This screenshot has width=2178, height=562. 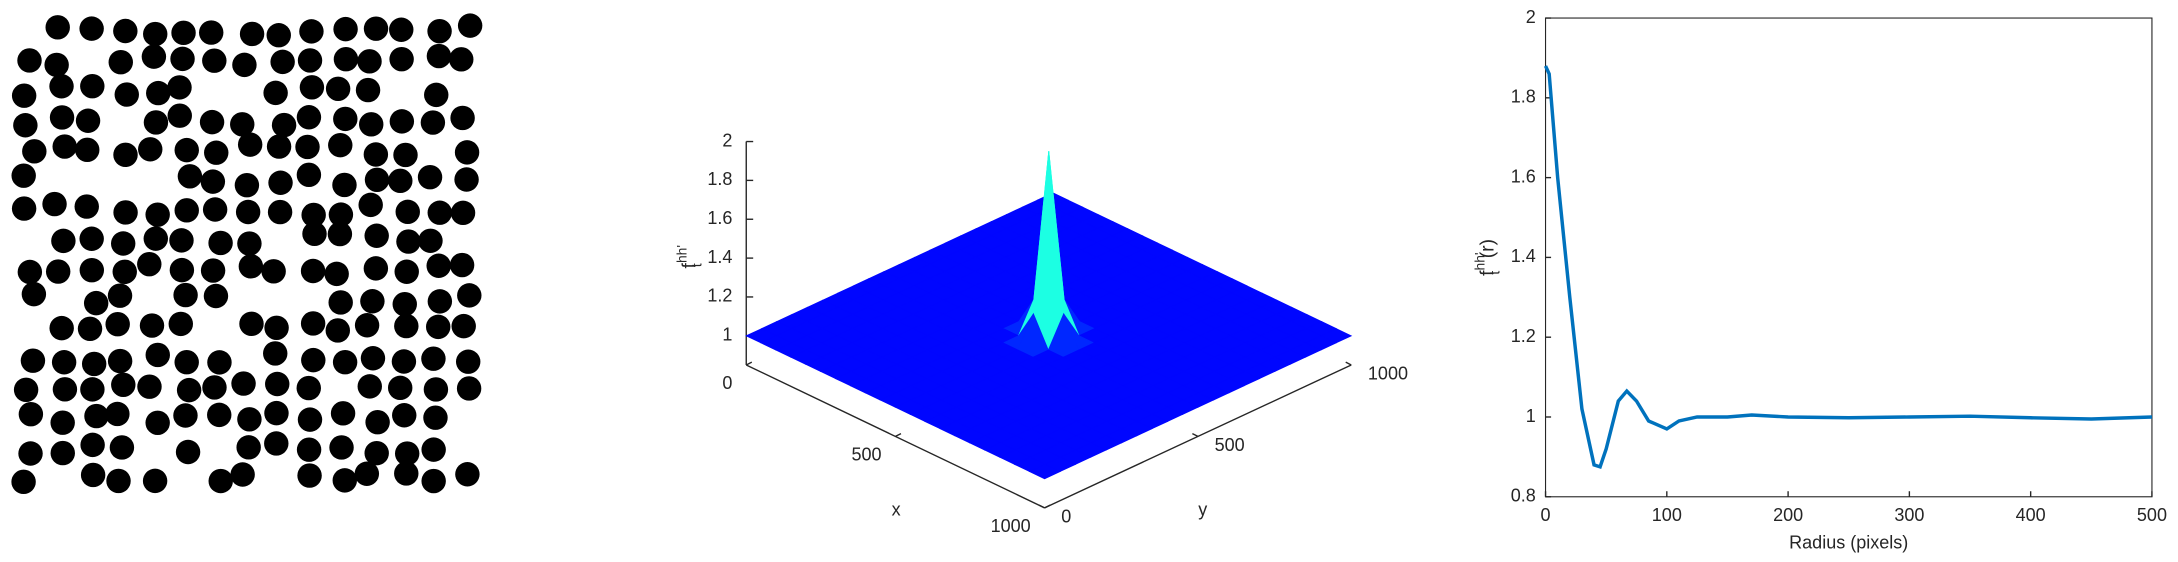 What do you see at coordinates (1523, 496) in the screenshot?
I see `y-tick-label: 0.8` at bounding box center [1523, 496].